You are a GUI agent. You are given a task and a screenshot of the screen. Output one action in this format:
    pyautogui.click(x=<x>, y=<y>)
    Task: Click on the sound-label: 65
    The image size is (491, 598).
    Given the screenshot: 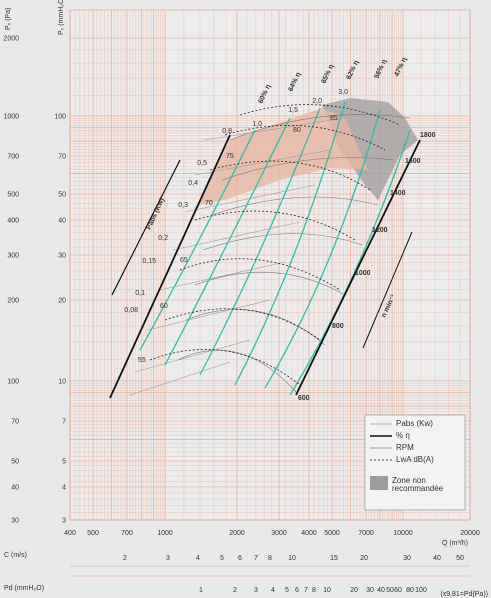 What is the action you would take?
    pyautogui.click(x=184, y=260)
    